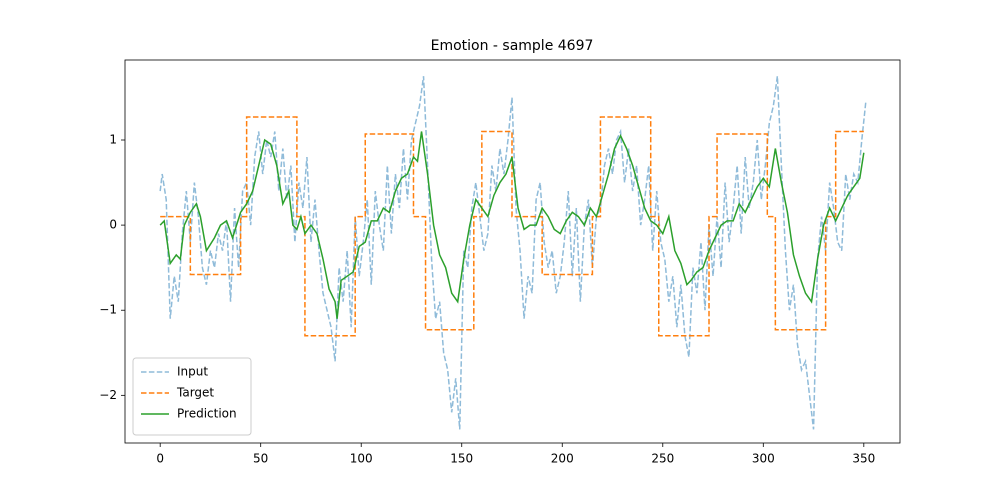  What do you see at coordinates (192, 372) in the screenshot?
I see `legend-label: Input` at bounding box center [192, 372].